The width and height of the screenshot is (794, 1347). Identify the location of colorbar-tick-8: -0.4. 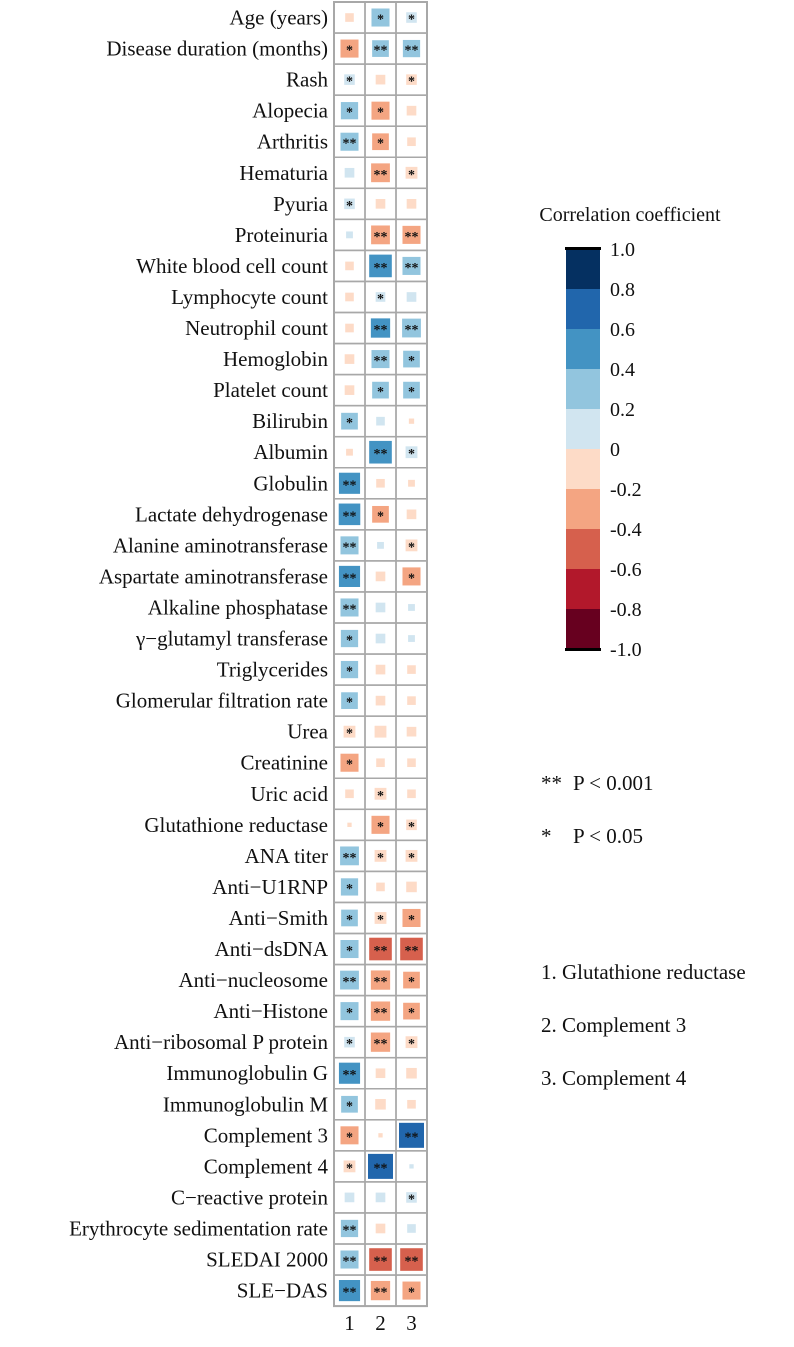
(626, 530).